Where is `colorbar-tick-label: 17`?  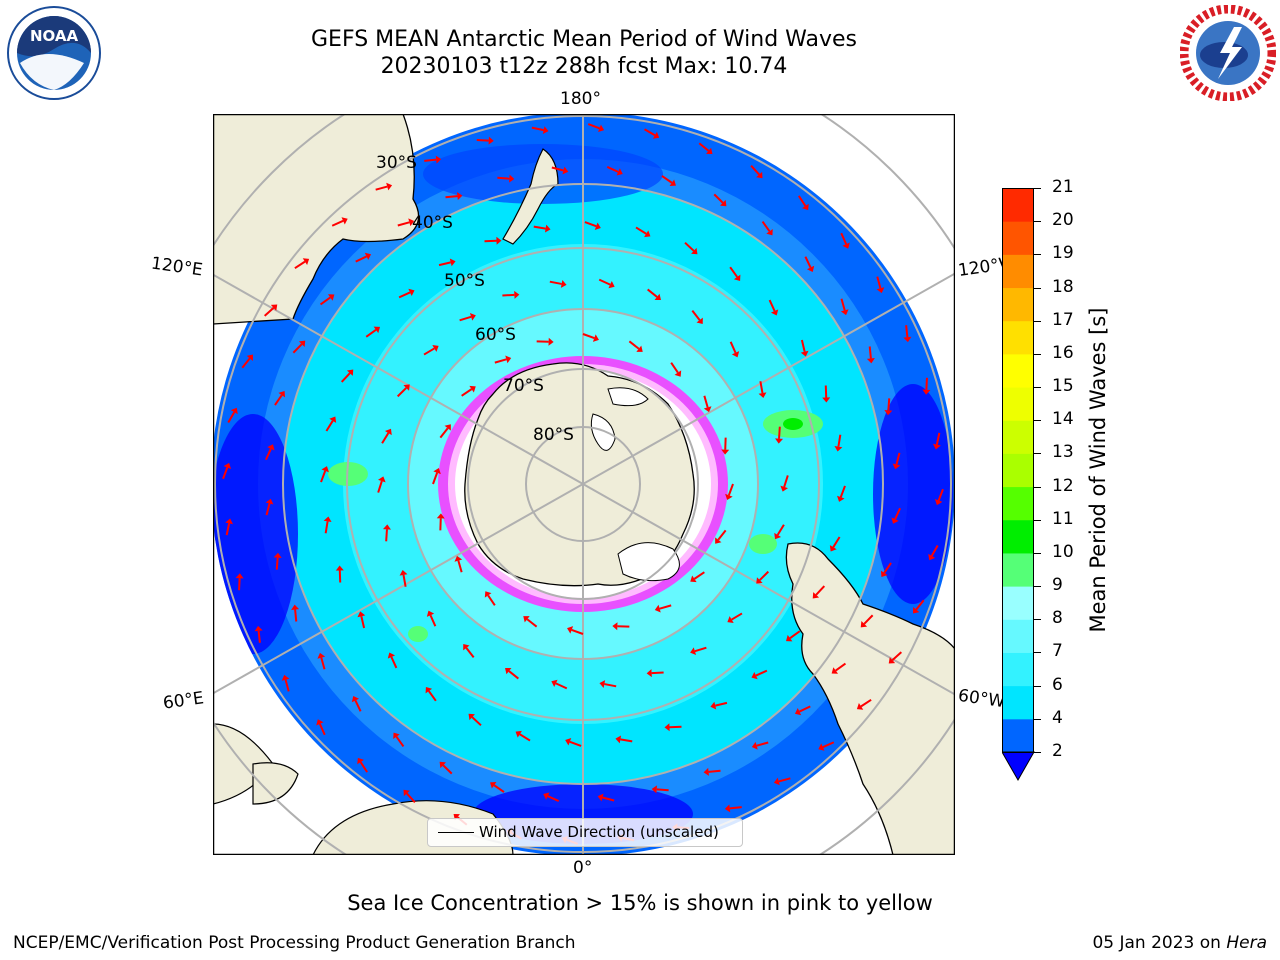
colorbar-tick-label: 17 is located at coordinates (1063, 319).